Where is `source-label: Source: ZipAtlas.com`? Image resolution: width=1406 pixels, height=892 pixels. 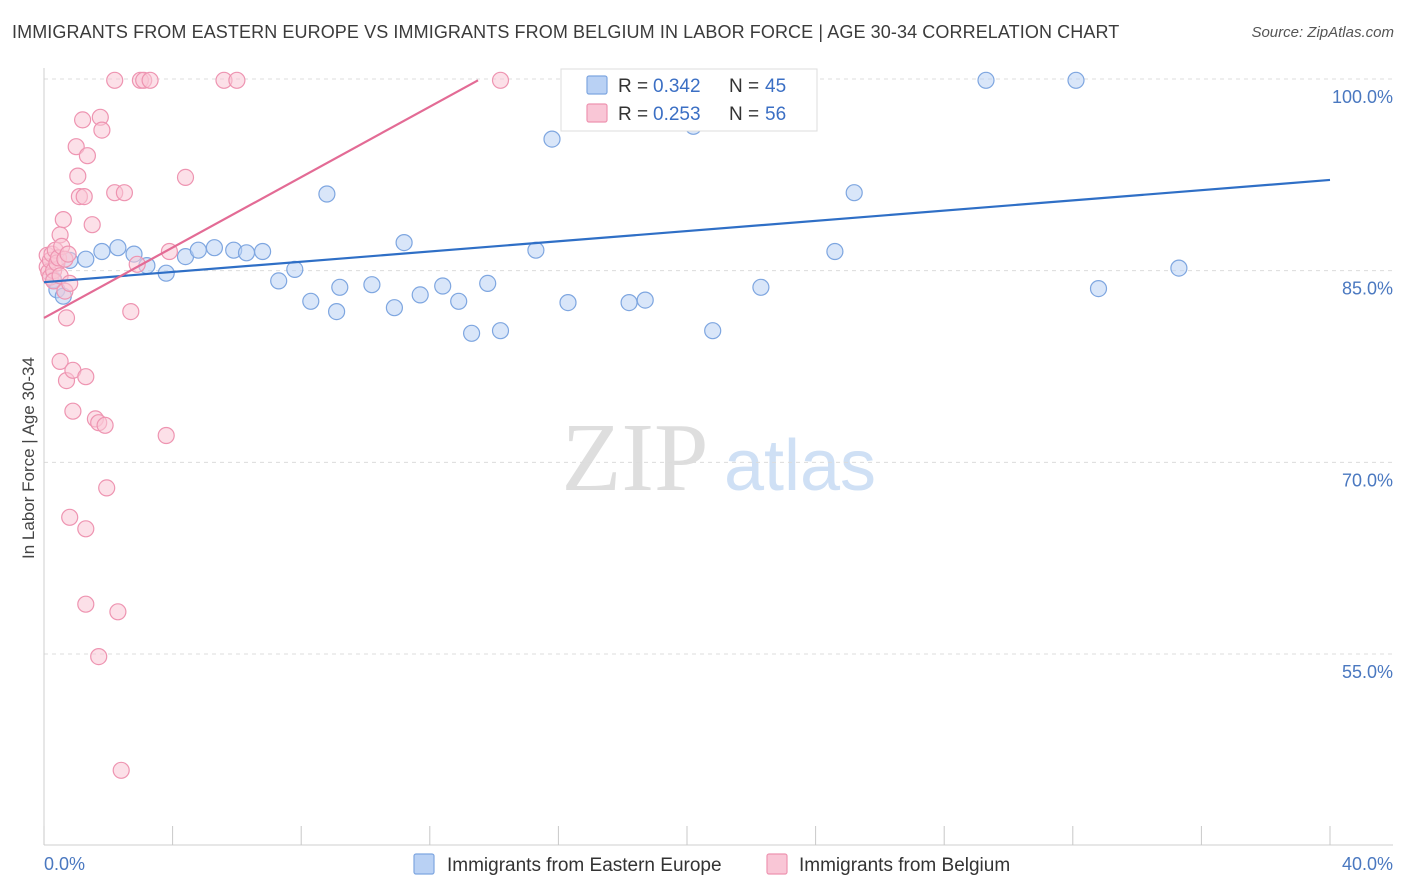
source-label: Source: ZipAtlas.com is located at coordinates (1322, 32).